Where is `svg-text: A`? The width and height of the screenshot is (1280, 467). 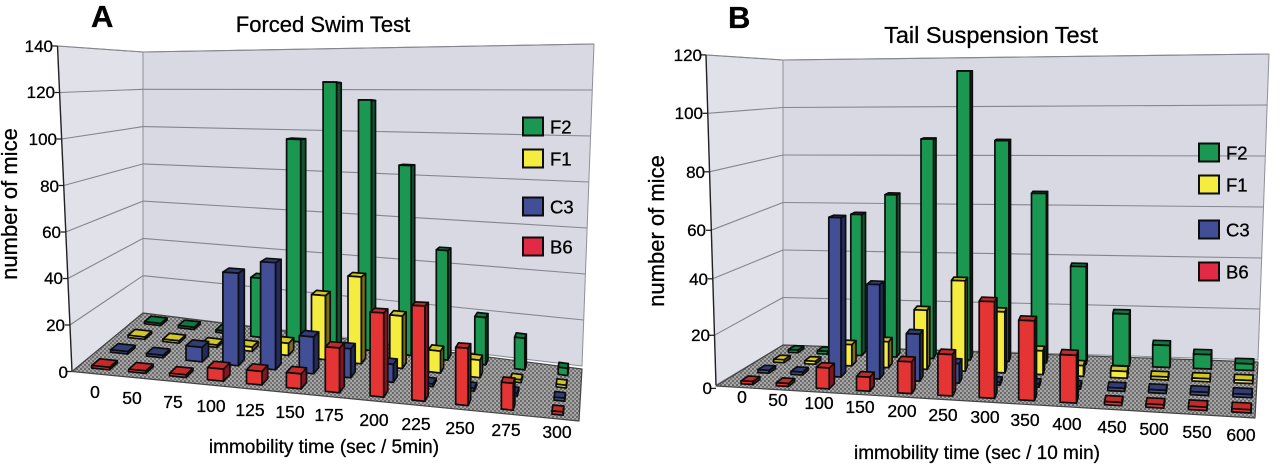 svg-text: A is located at coordinates (102, 17).